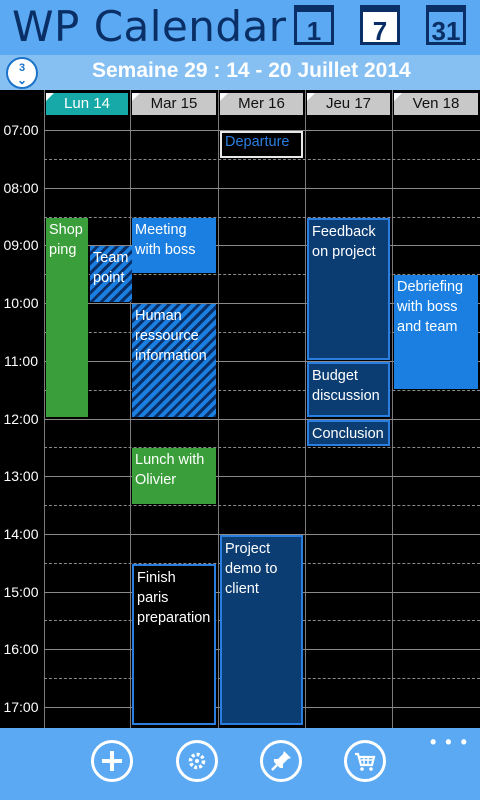  I want to click on day-header: Mar 15, so click(174, 104).